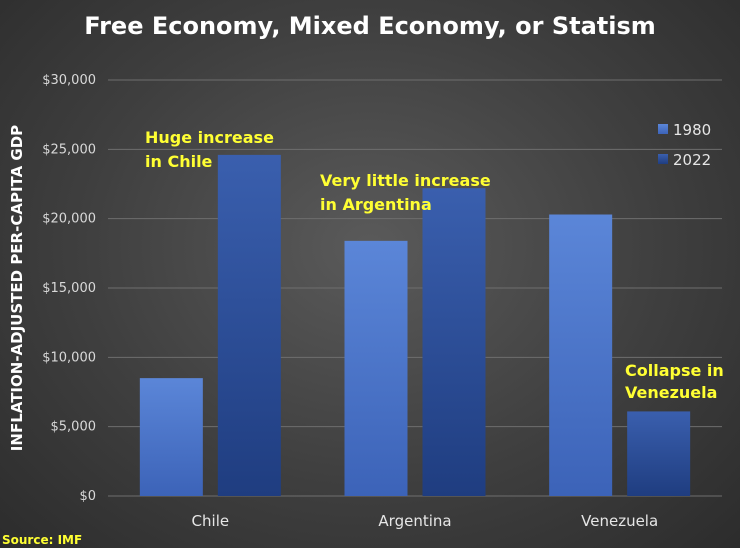  Describe the element at coordinates (671, 392) in the screenshot. I see `annotation-venezuela-line-2: Venezuela` at that location.